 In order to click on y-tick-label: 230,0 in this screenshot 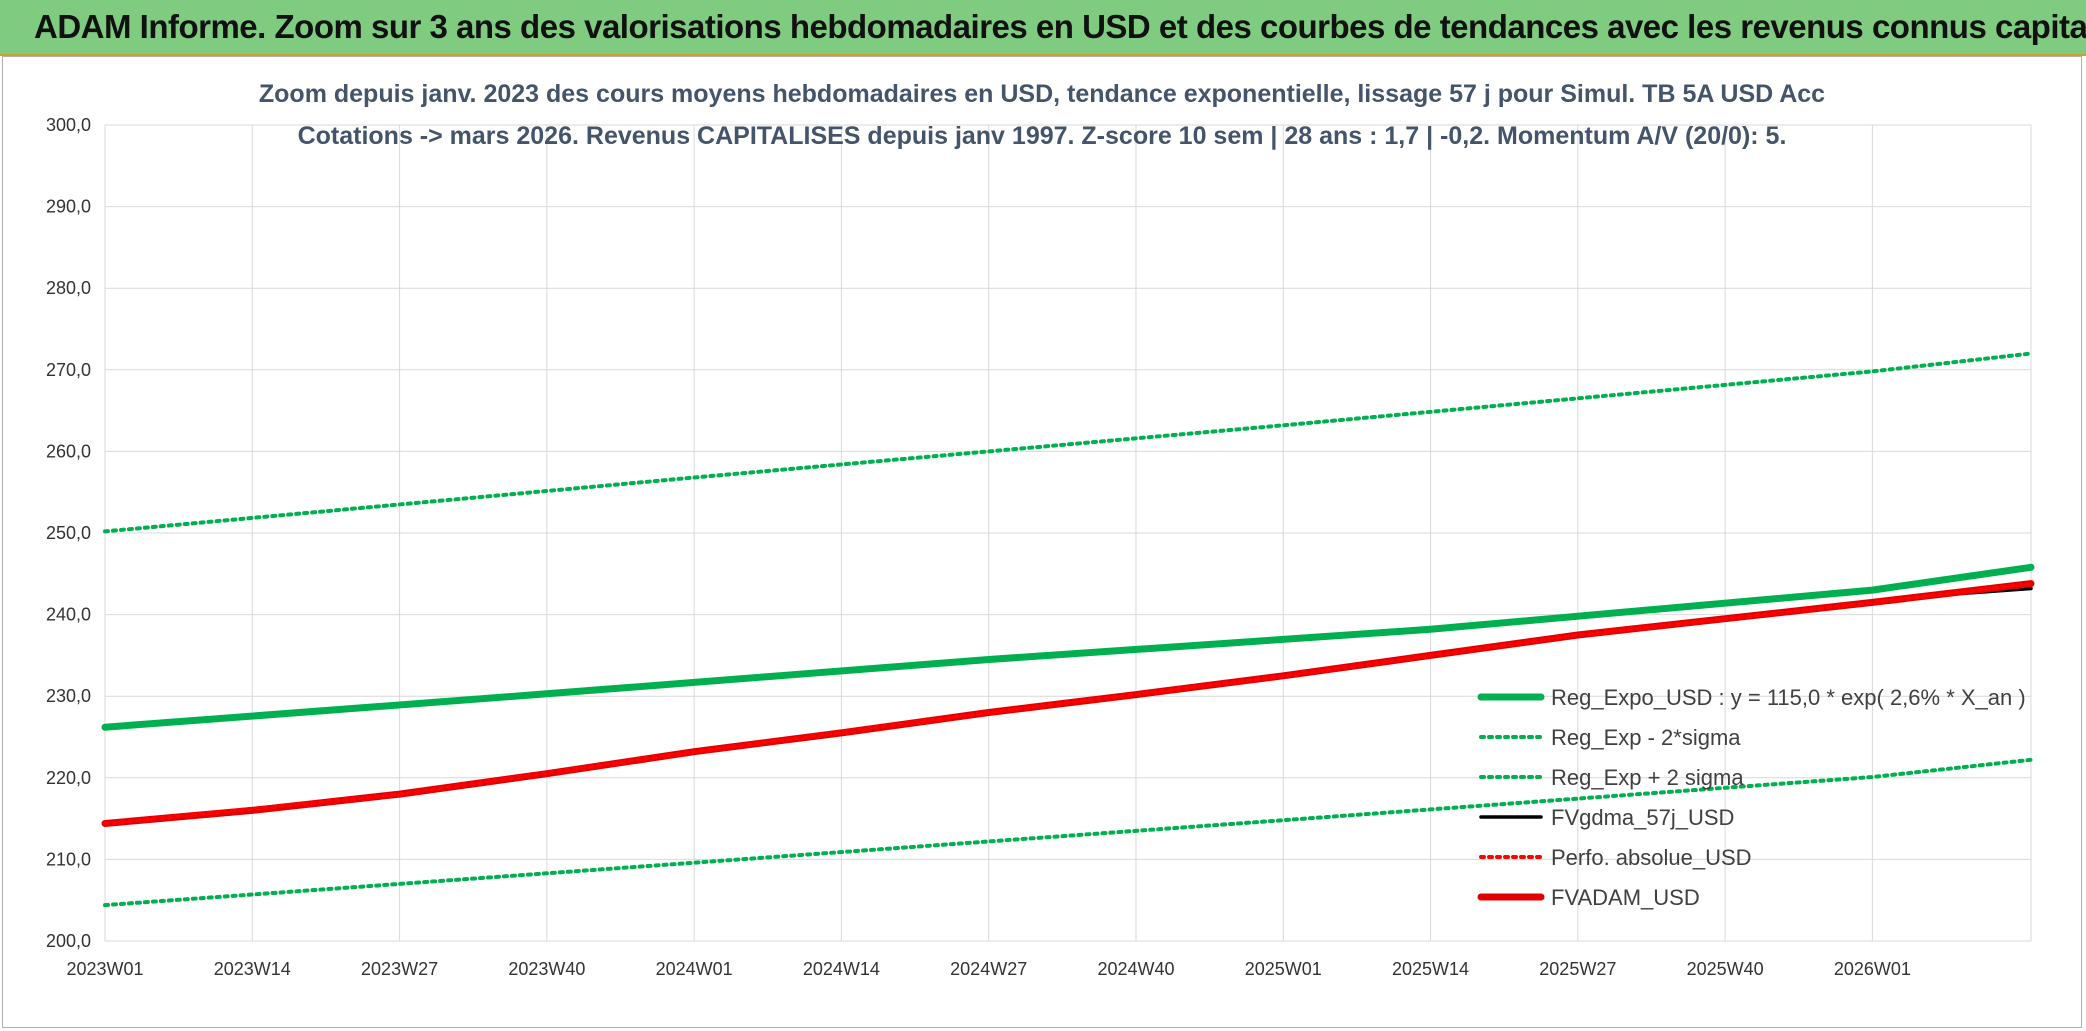, I will do `click(68, 696)`.